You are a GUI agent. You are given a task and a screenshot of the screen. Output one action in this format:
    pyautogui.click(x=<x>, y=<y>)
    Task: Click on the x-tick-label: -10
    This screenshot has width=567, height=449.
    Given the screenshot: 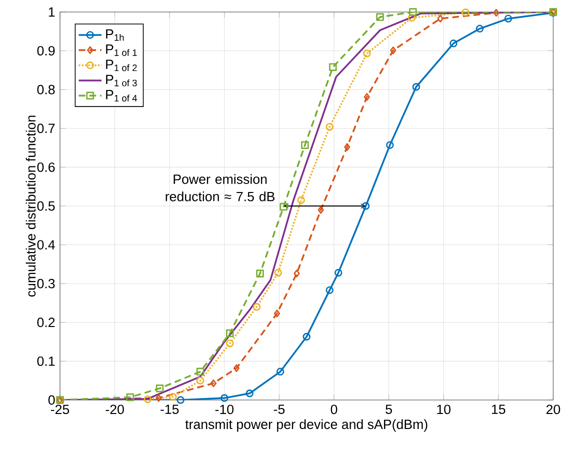 What is the action you would take?
    pyautogui.click(x=224, y=409)
    